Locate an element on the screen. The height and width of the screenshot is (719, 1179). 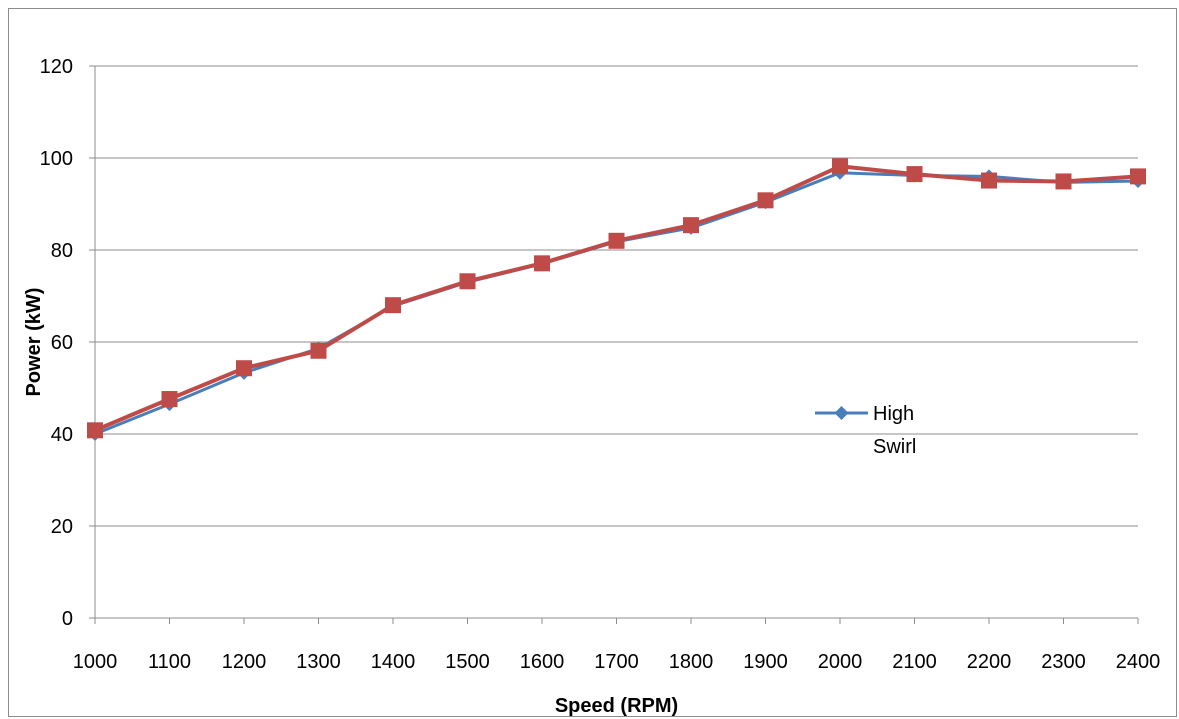
y-tick-label: 60 is located at coordinates (62, 343).